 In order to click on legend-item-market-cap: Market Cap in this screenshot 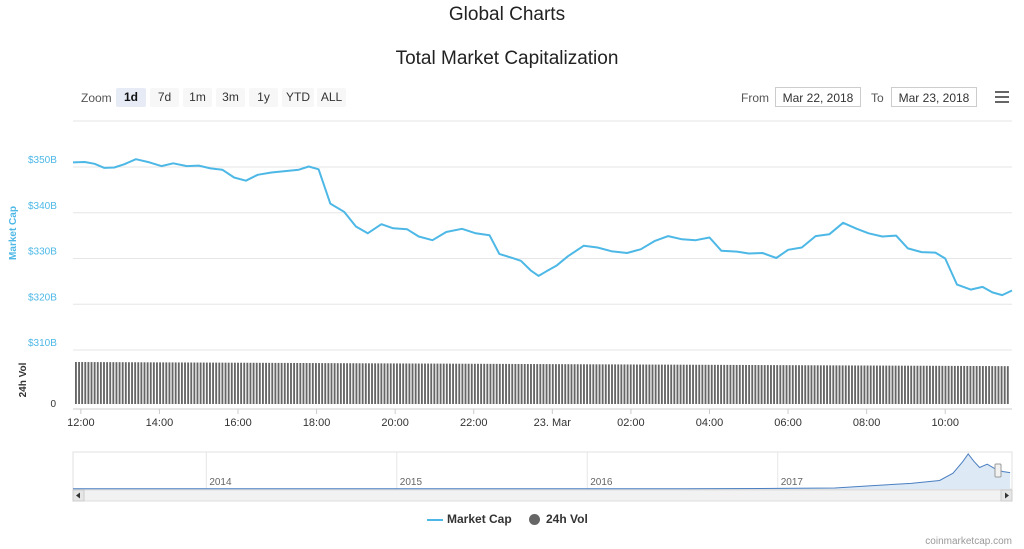, I will do `click(469, 519)`.